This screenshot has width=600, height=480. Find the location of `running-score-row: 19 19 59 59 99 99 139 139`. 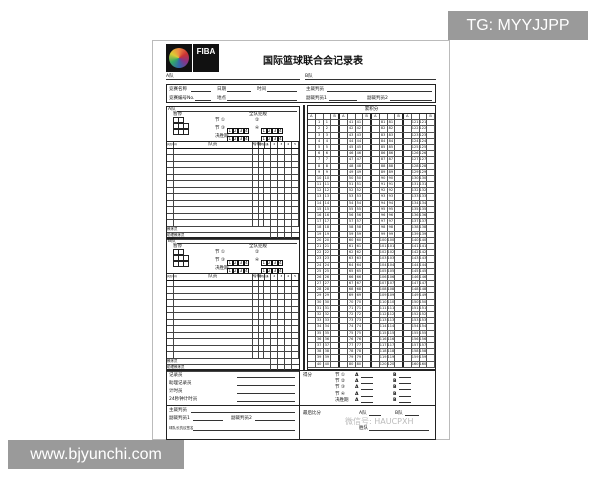

running-score-row: 19 19 59 59 99 99 139 139 is located at coordinates (371, 234).